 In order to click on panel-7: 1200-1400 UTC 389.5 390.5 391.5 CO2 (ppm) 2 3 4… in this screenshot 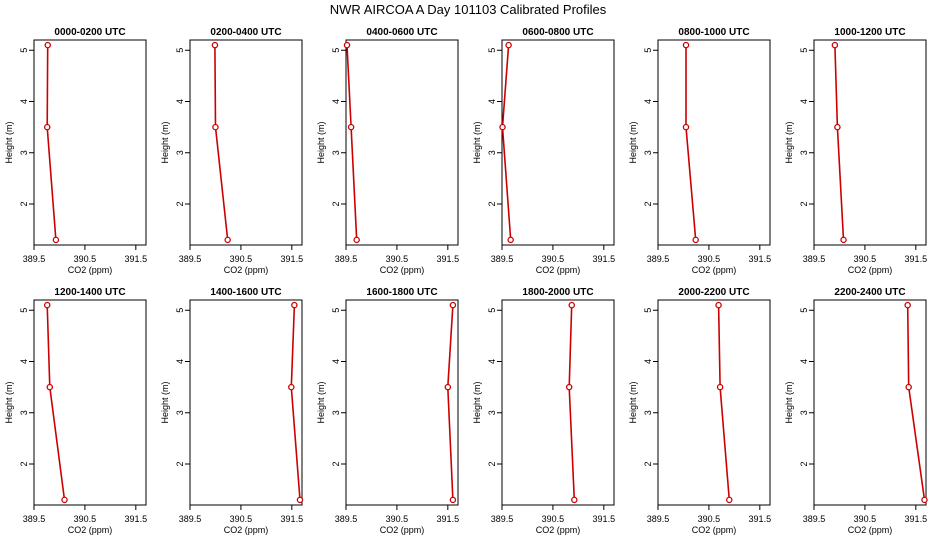, I will do `click(75, 411)`.